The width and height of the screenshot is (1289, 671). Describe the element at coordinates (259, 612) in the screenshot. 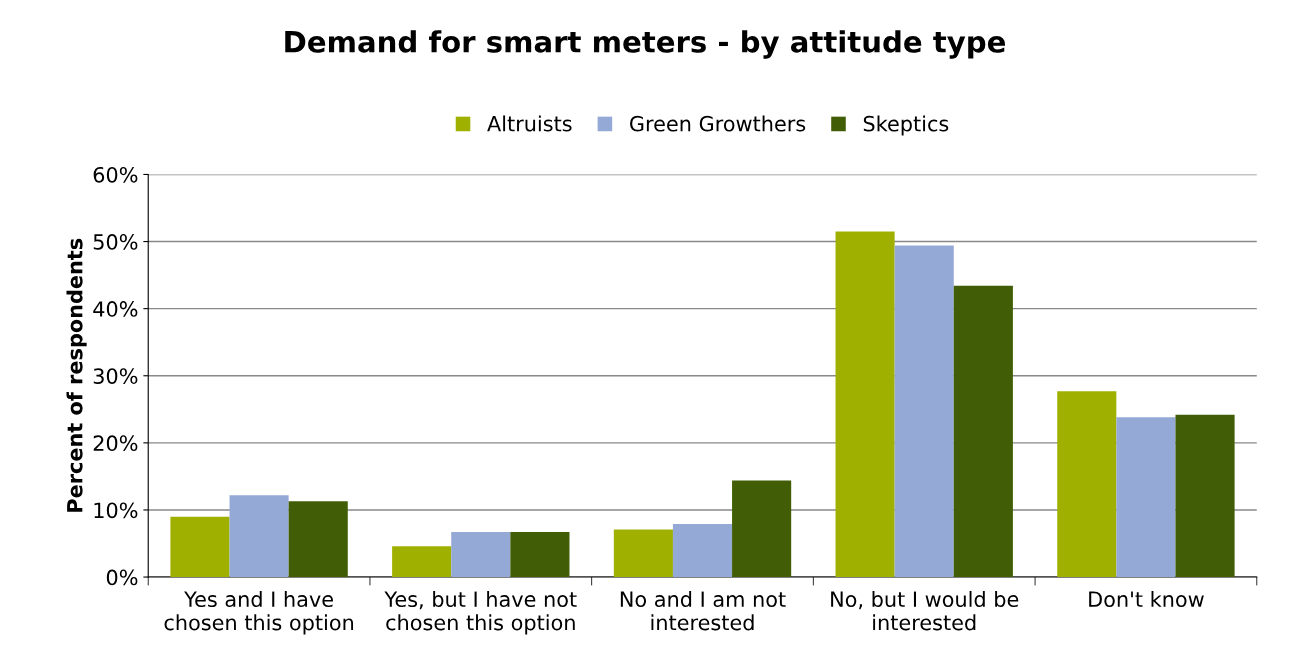

I see `x-tick-label: Yes and I have chosen this option` at that location.